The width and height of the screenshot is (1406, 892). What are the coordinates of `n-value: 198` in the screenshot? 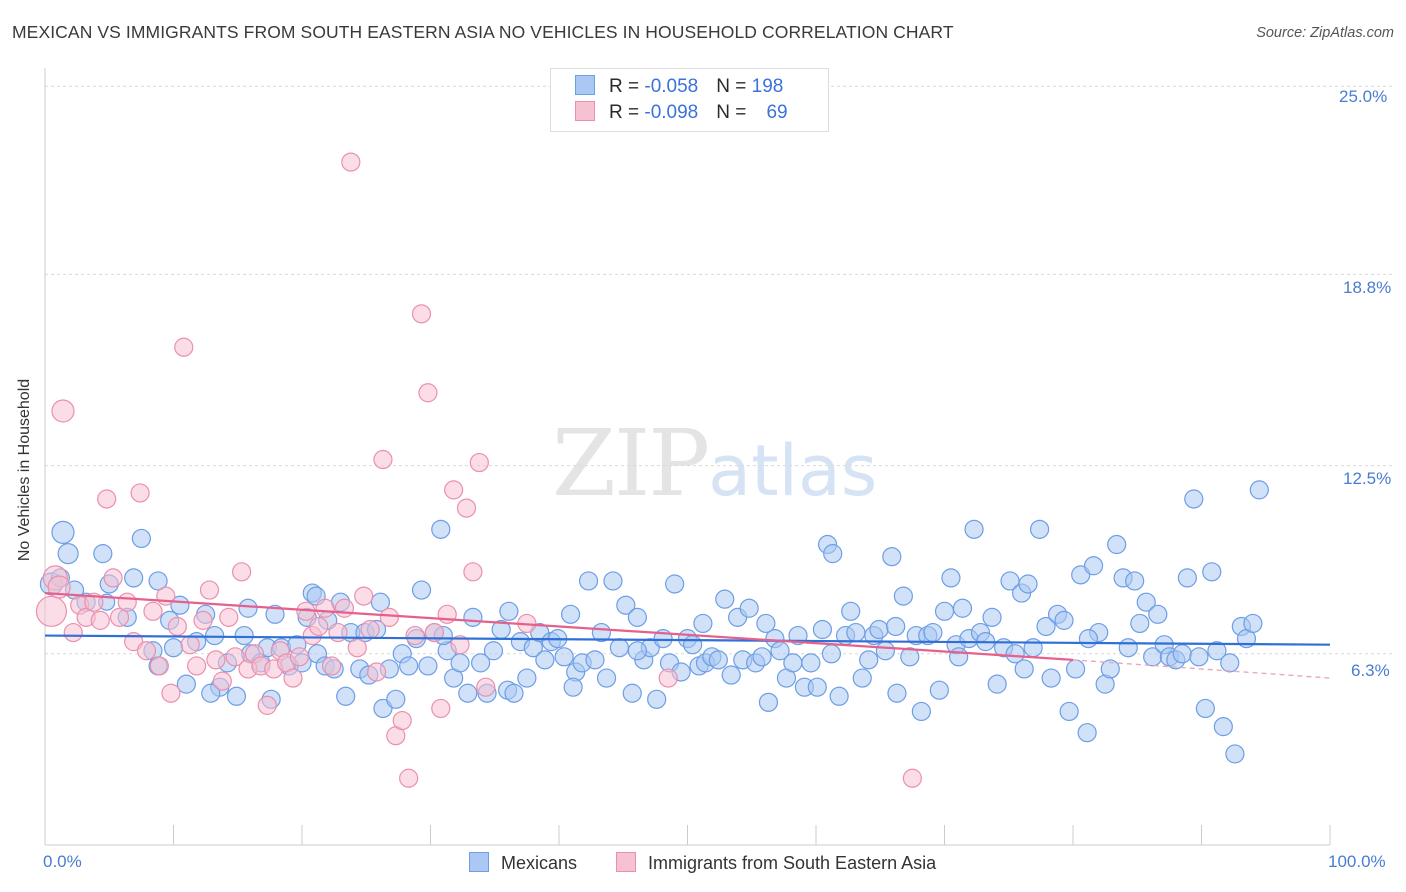 It's located at (767, 86).